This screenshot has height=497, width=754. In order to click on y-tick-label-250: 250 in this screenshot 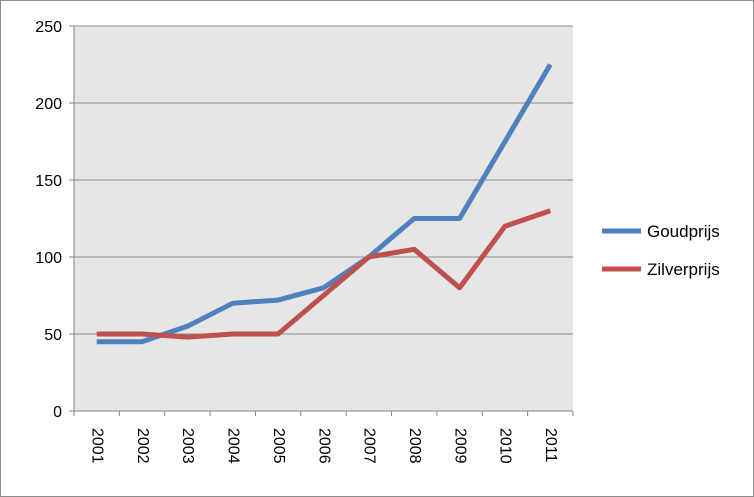, I will do `click(48, 27)`.